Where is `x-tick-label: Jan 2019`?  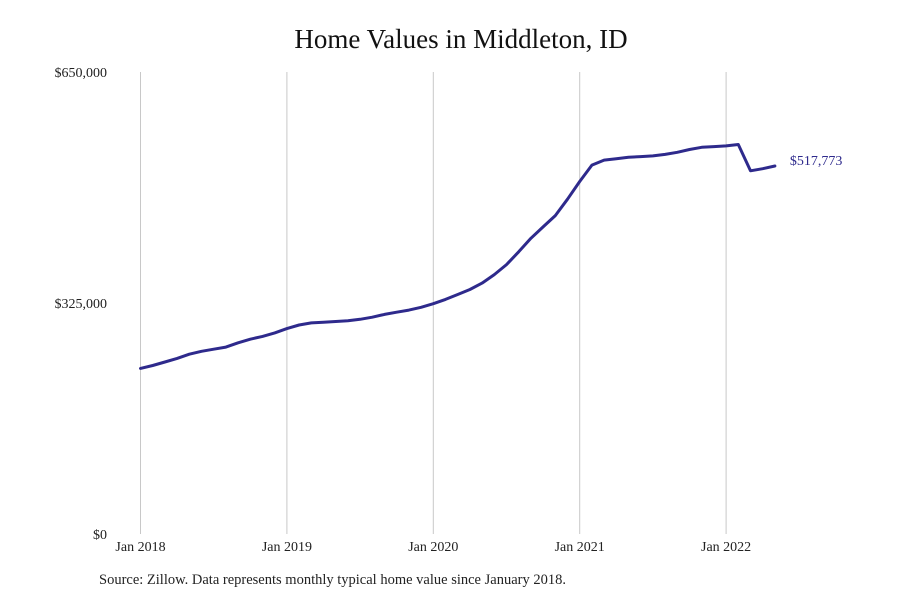
x-tick-label: Jan 2019 is located at coordinates (287, 547).